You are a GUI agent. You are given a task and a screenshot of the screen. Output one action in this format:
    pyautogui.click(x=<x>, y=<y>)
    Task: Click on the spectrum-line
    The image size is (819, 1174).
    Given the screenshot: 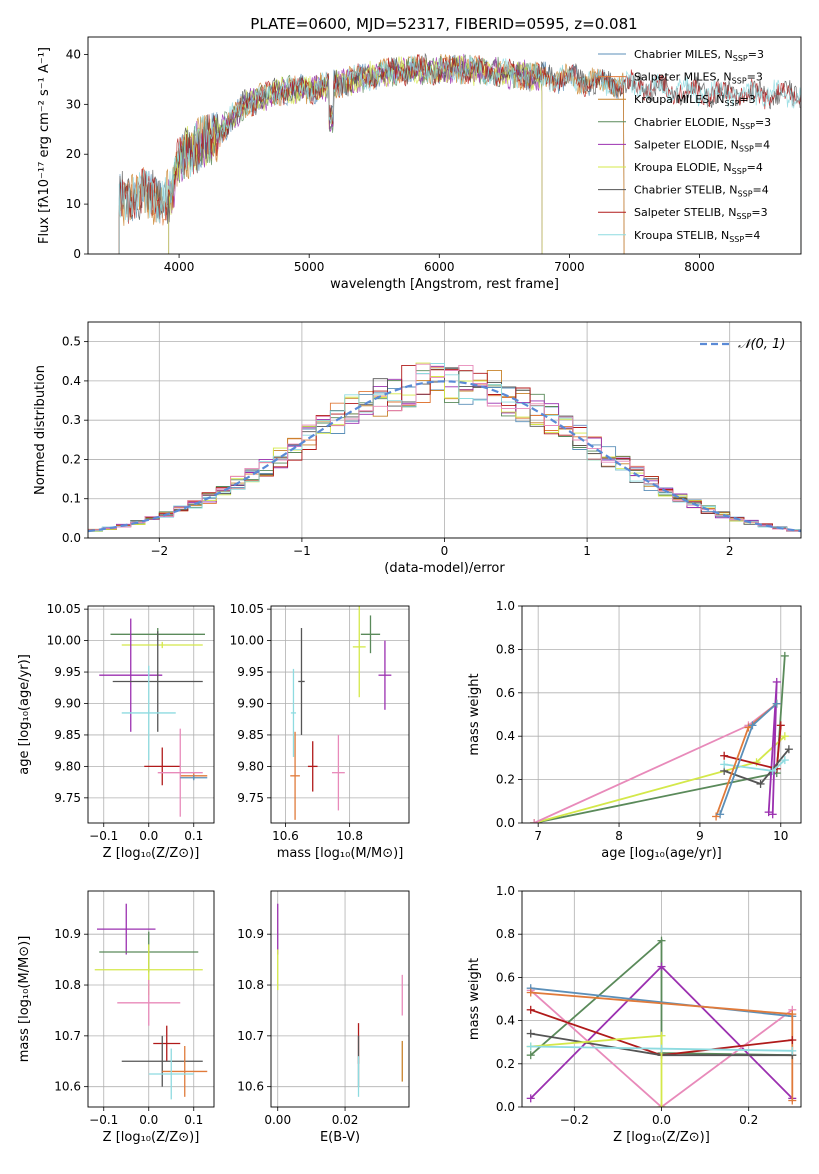 What is the action you would take?
    pyautogui.click(x=355, y=154)
    